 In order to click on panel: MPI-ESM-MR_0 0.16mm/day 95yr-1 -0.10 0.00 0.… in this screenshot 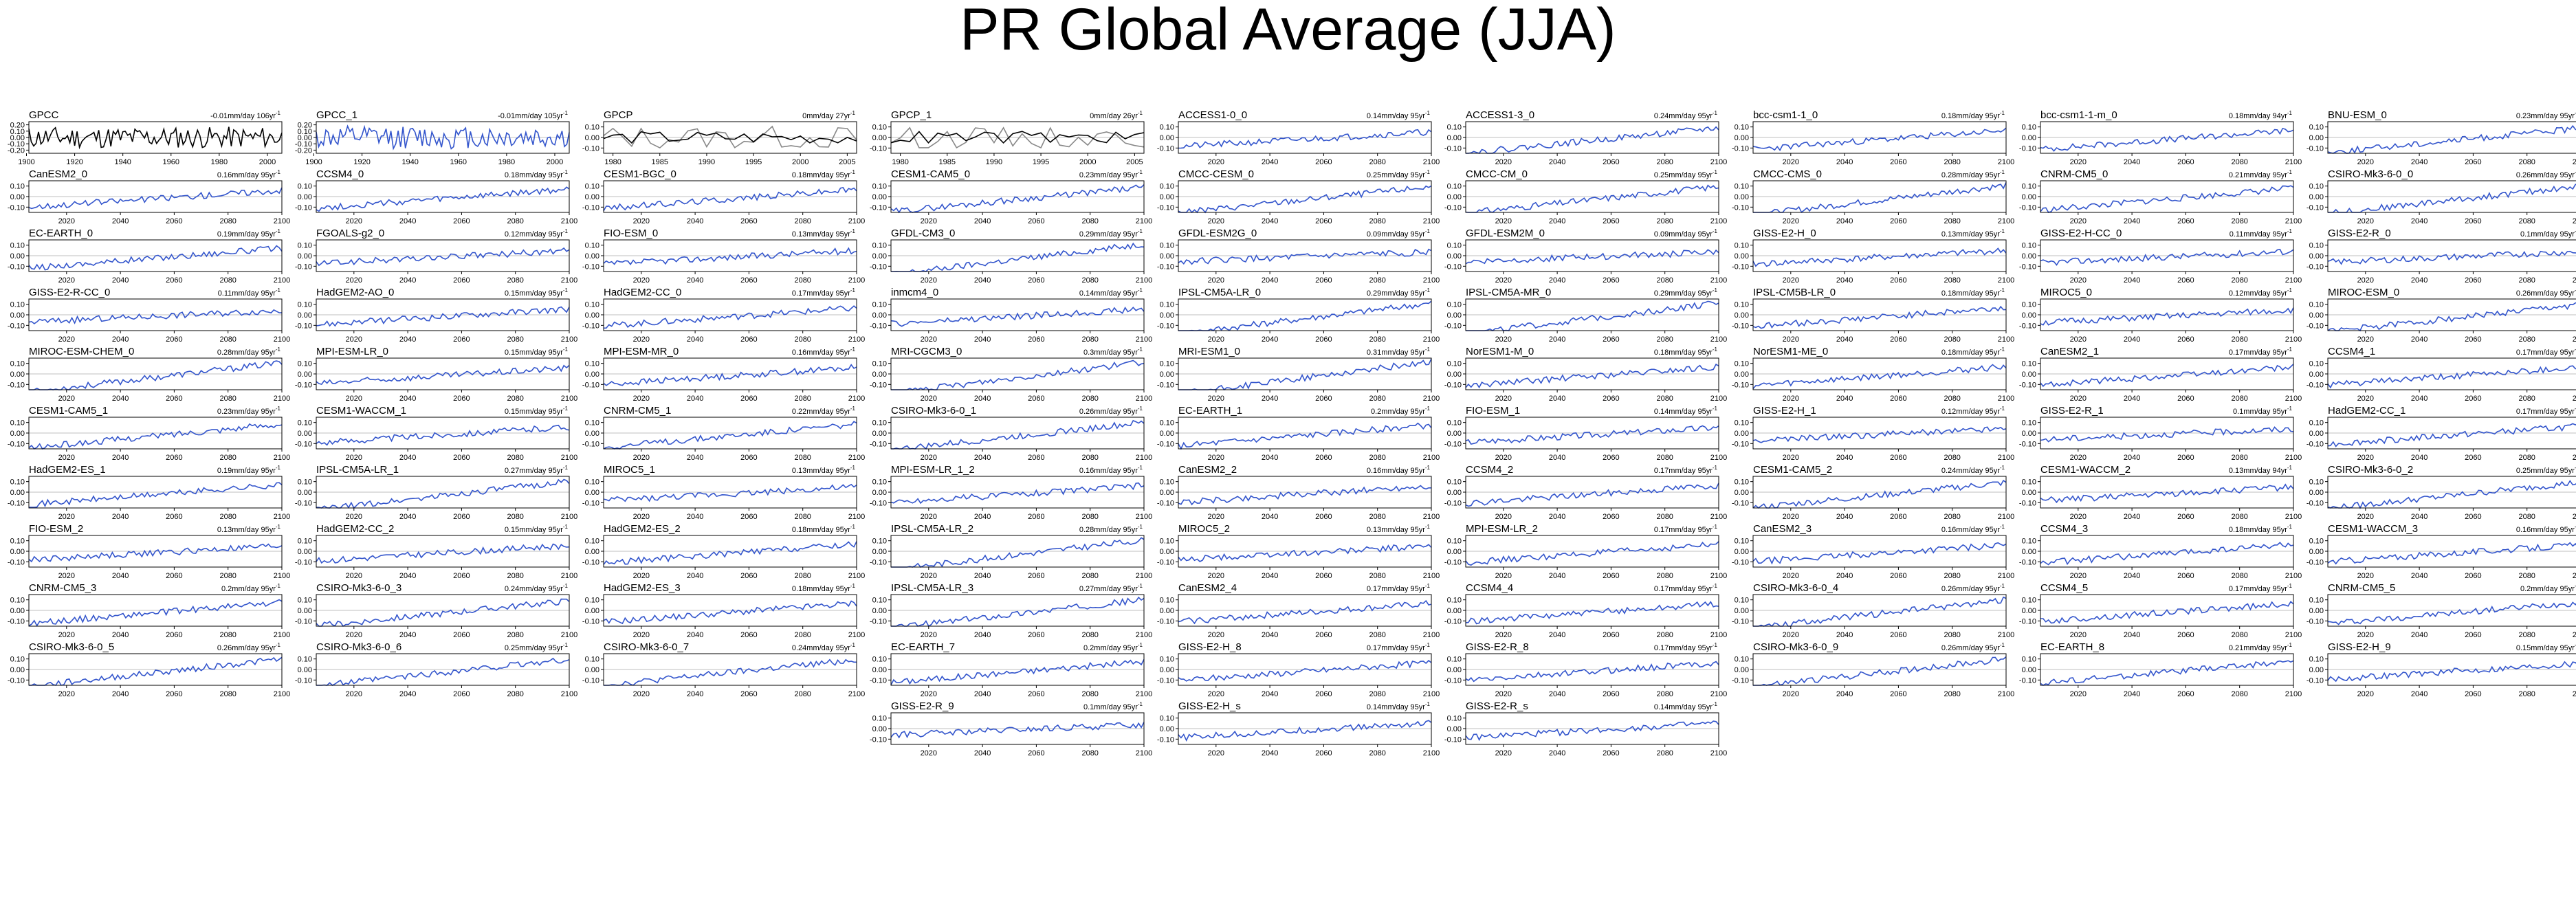, I will do `click(723, 374)`.